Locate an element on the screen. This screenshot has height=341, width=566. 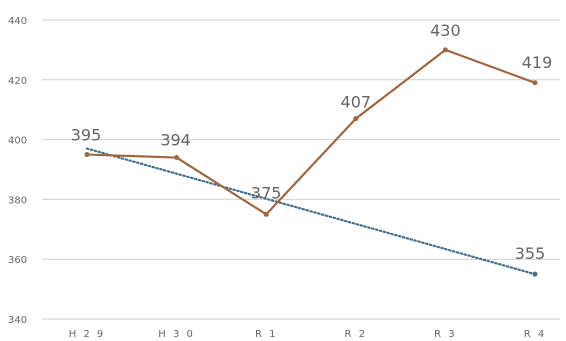
data-label: 395 is located at coordinates (86, 135).